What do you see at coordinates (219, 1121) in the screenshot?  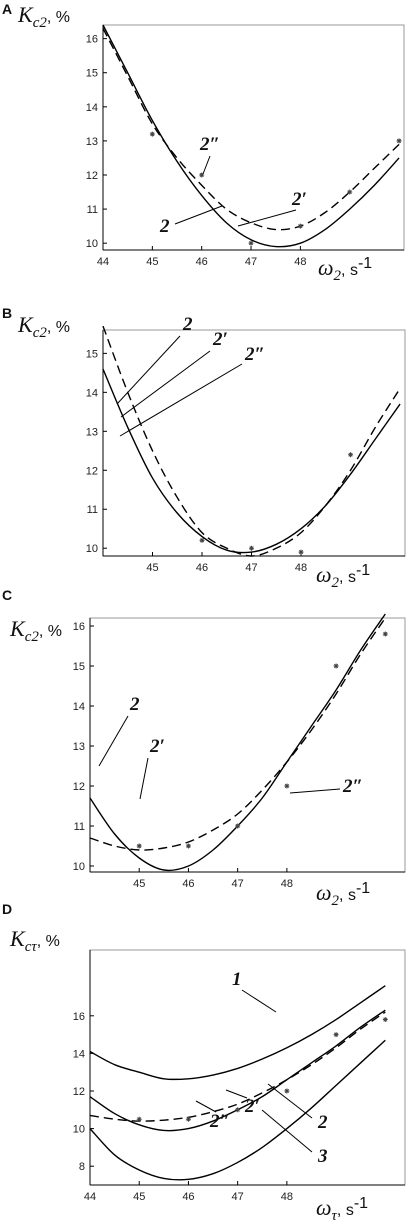 I see `curve-label: 2″` at bounding box center [219, 1121].